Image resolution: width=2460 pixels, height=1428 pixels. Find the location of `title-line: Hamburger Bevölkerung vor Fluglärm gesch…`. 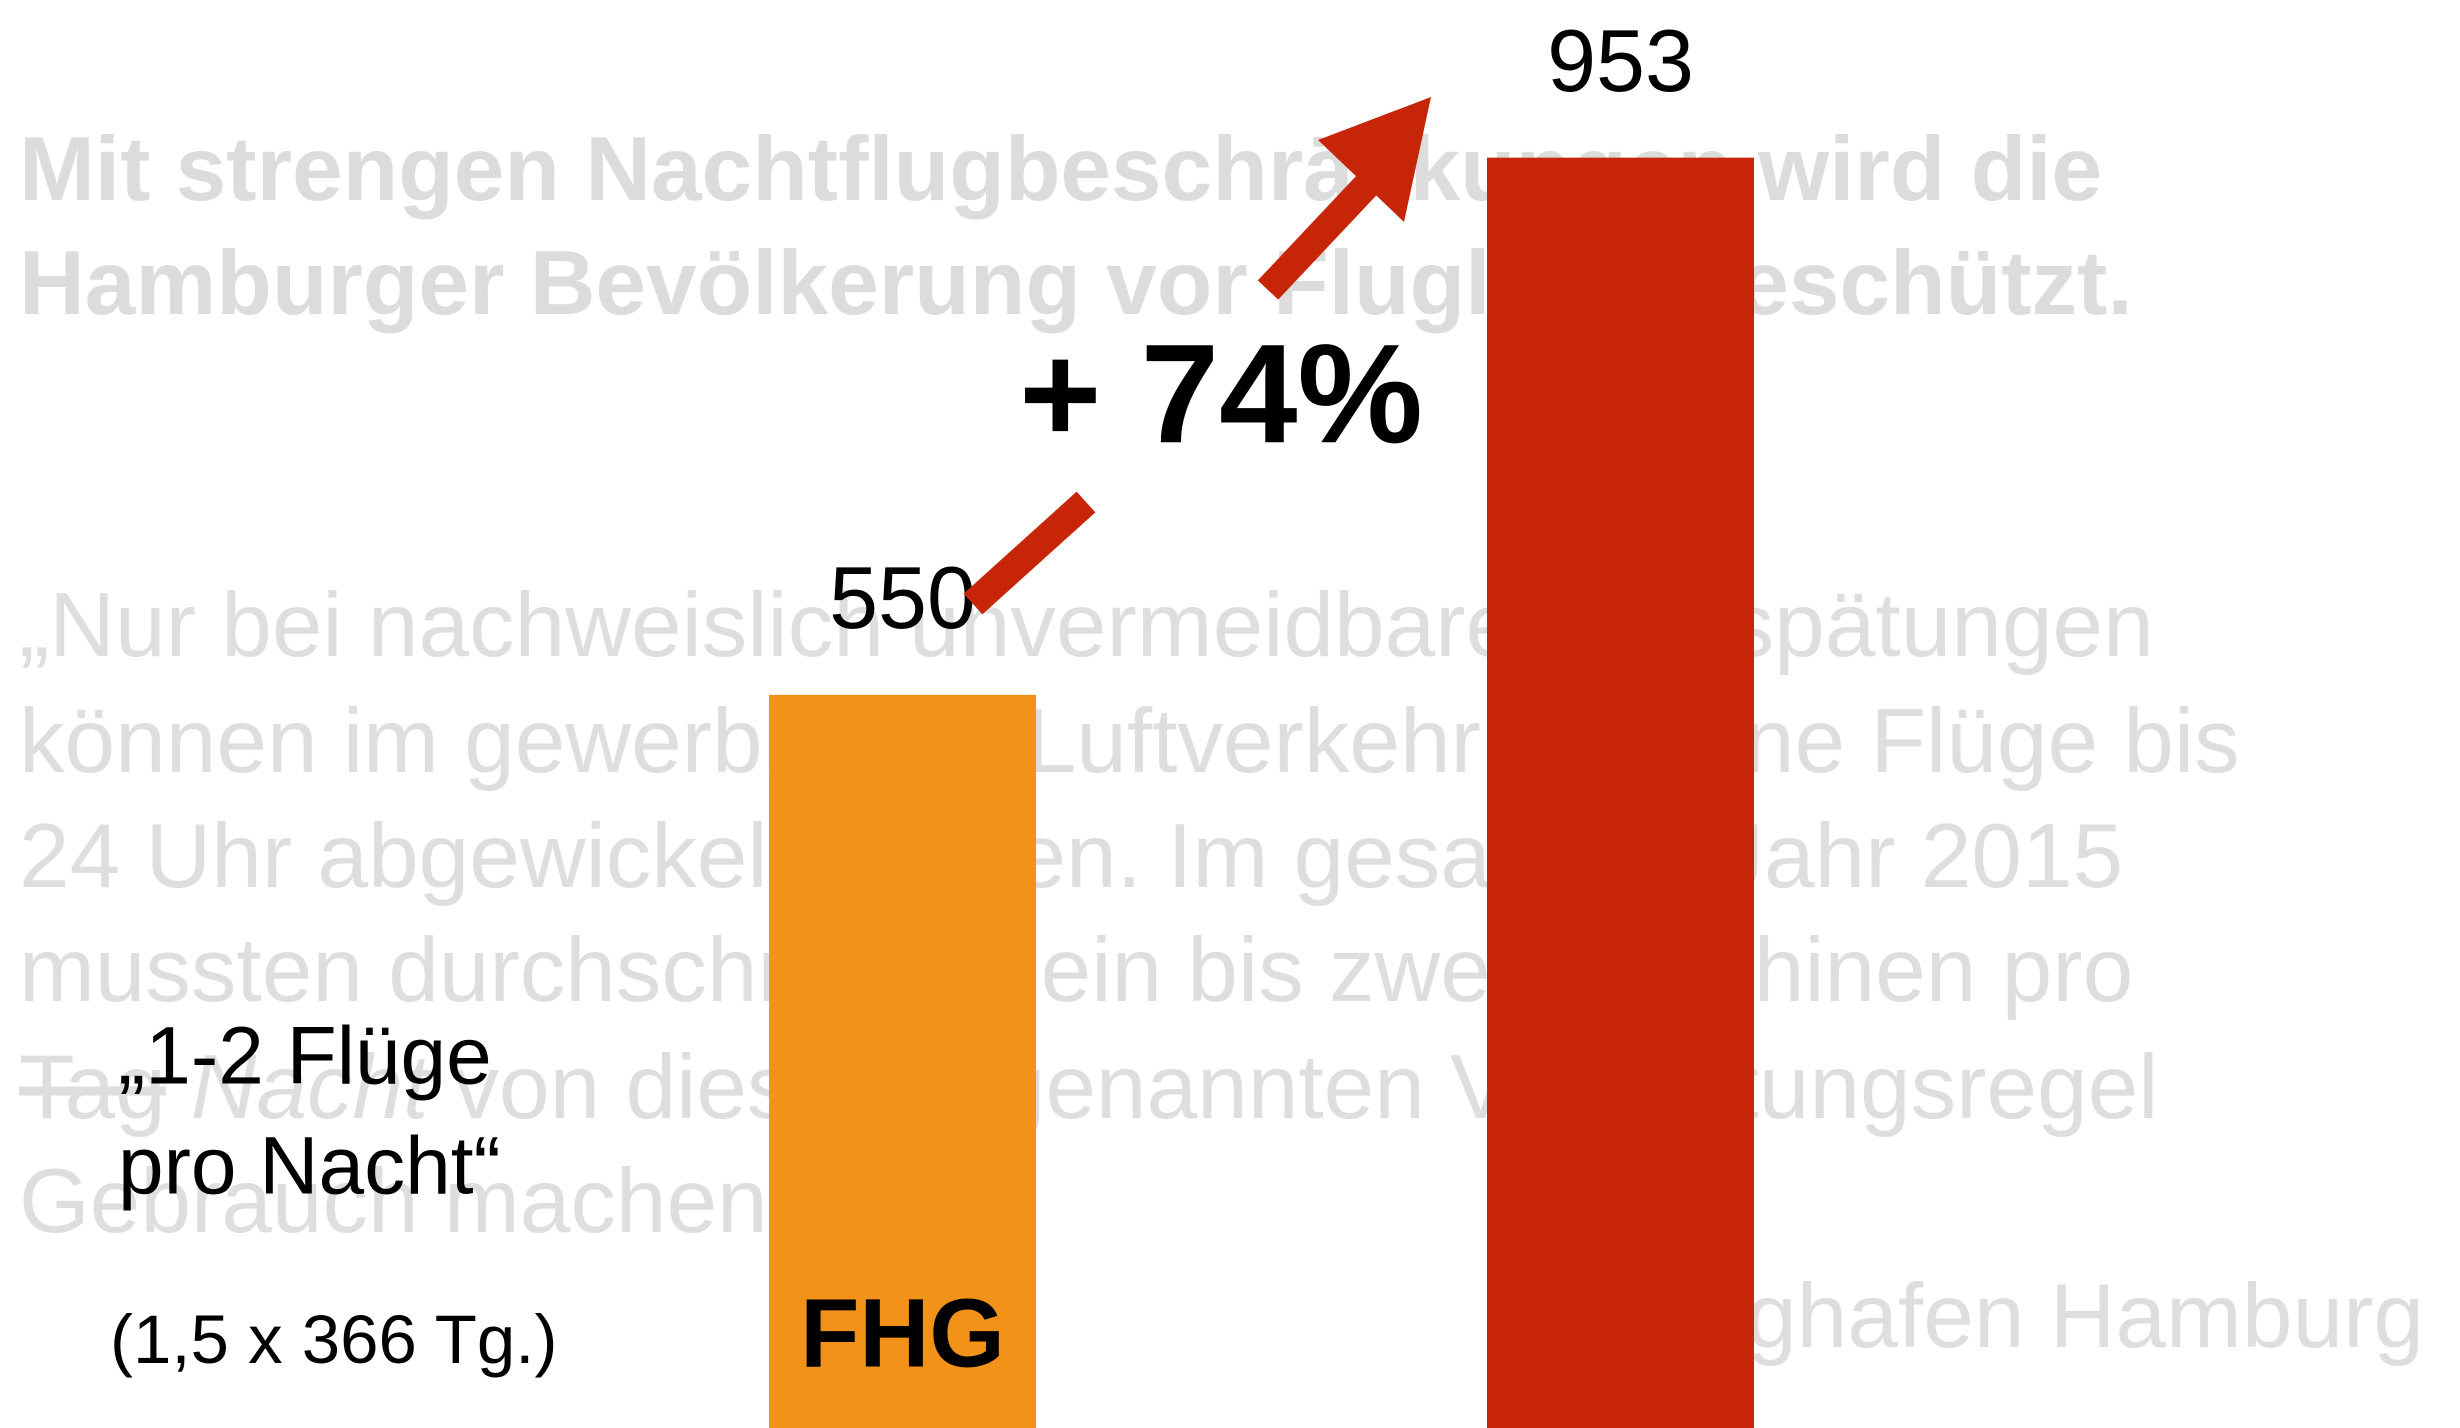

title-line: Hamburger Bevölkerung vor Fluglärm gesch… is located at coordinates (1076, 283).